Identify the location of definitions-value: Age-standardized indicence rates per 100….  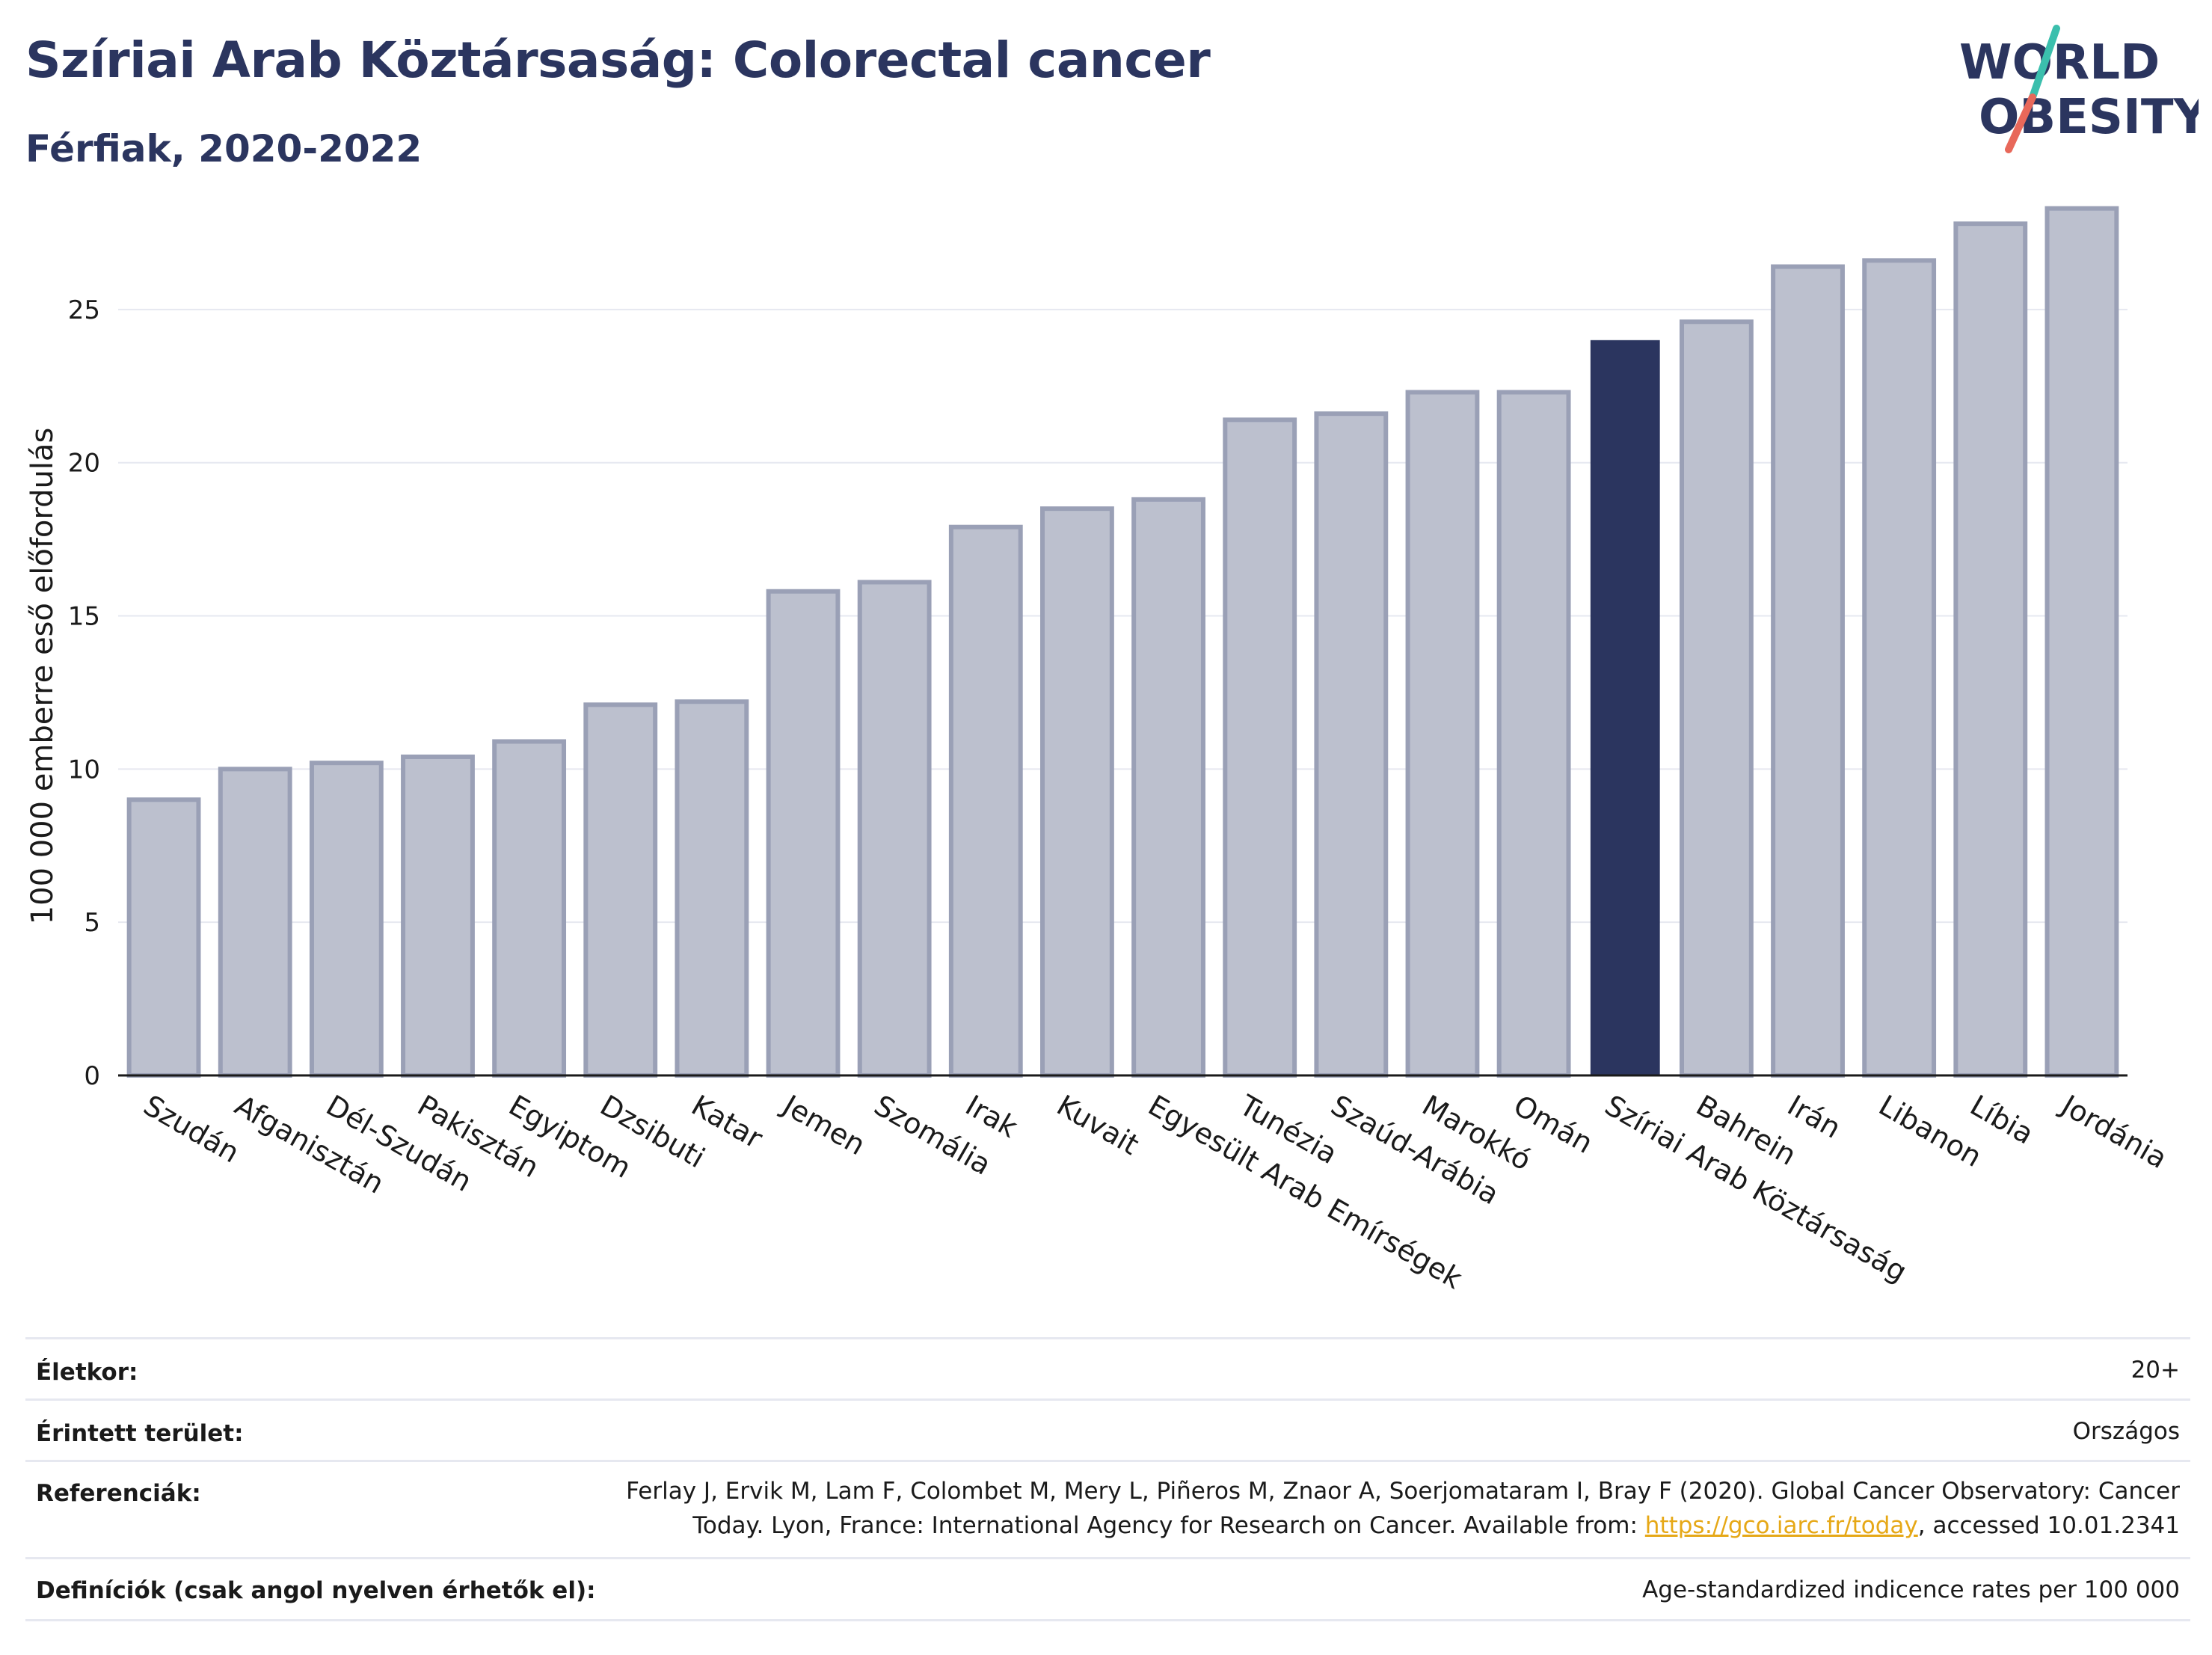
(1911, 1589).